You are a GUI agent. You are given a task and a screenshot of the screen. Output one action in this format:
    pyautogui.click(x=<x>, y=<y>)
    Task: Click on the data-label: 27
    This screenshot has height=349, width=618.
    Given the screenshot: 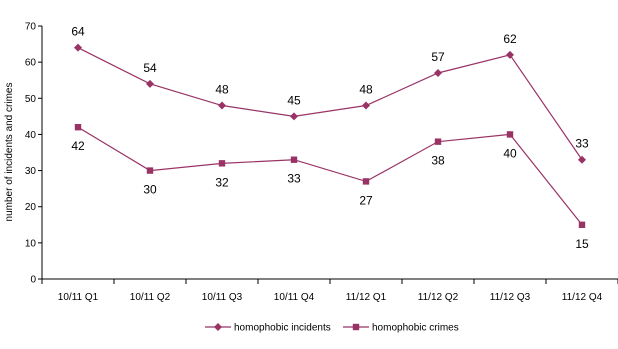 What is the action you would take?
    pyautogui.click(x=366, y=200)
    